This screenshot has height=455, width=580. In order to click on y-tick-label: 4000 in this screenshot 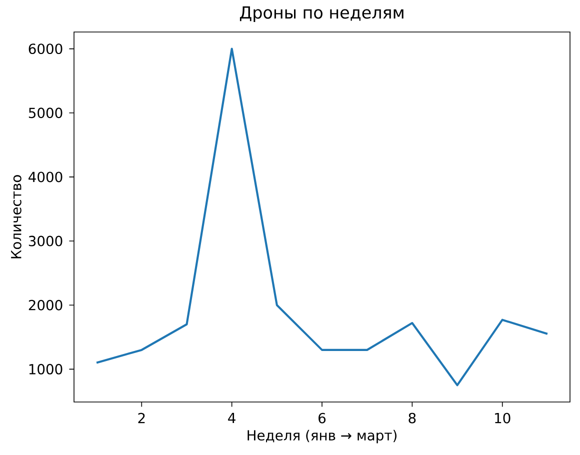, I will do `click(45, 177)`.